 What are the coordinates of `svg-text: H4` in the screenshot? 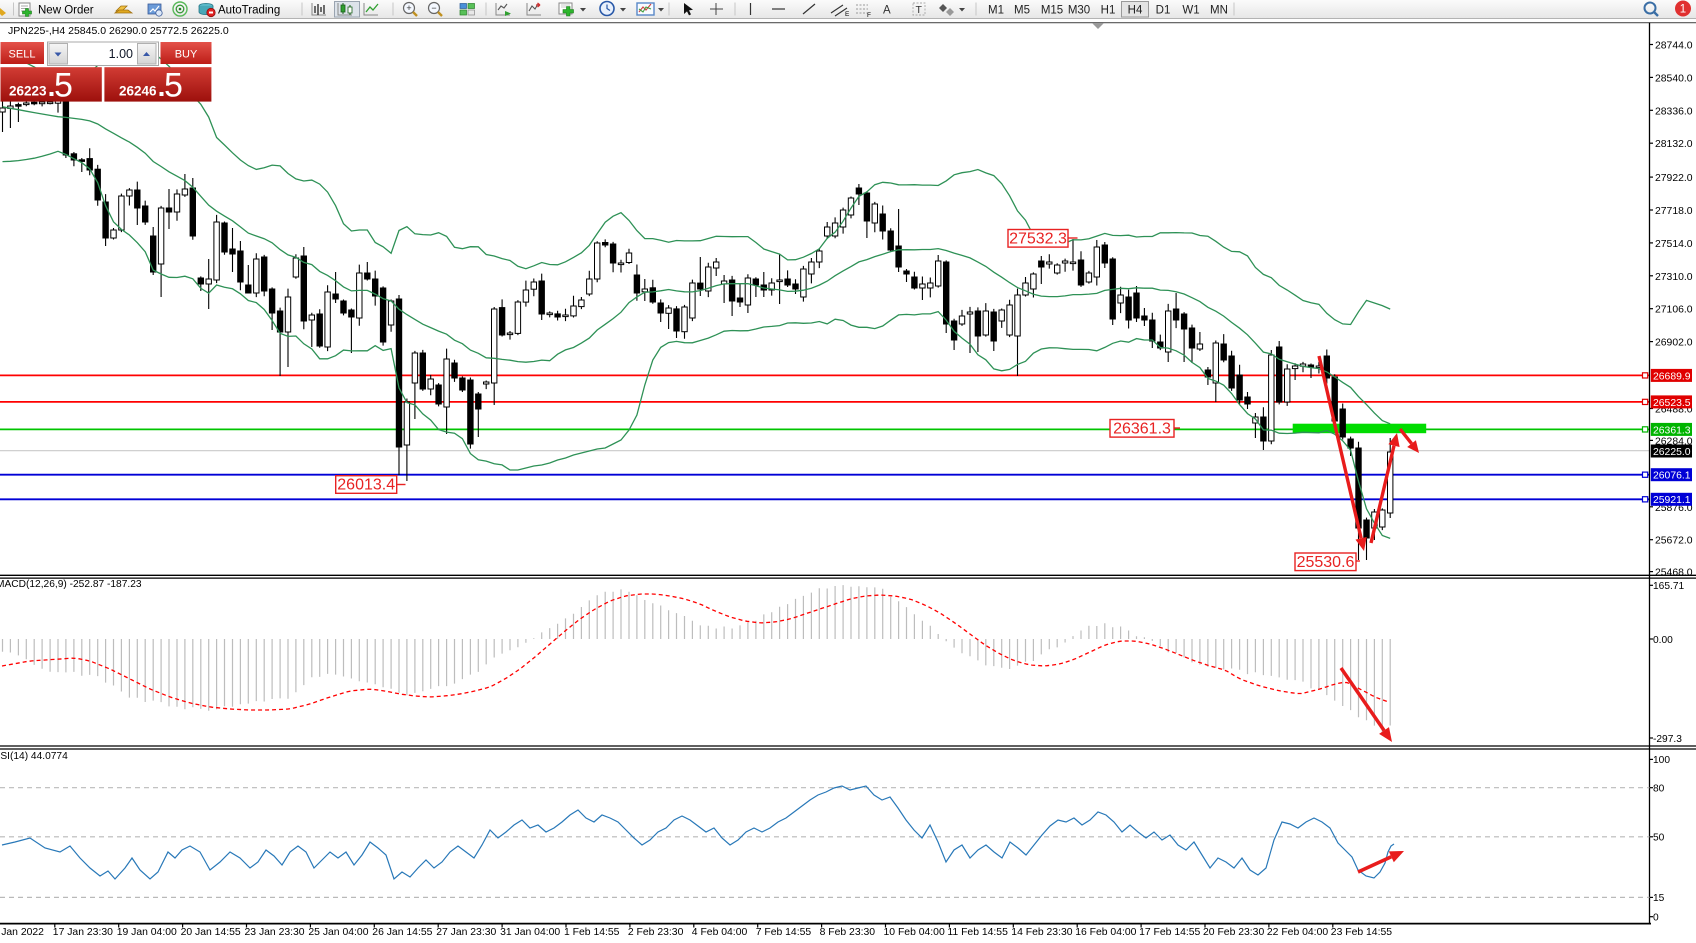 It's located at (1135, 11).